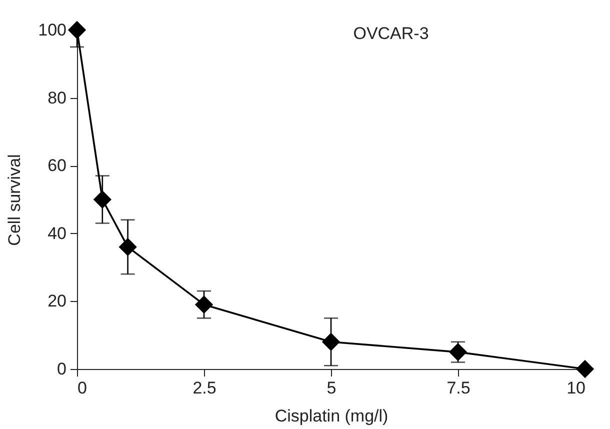  What do you see at coordinates (57, 166) in the screenshot?
I see `y-tick-label: 60` at bounding box center [57, 166].